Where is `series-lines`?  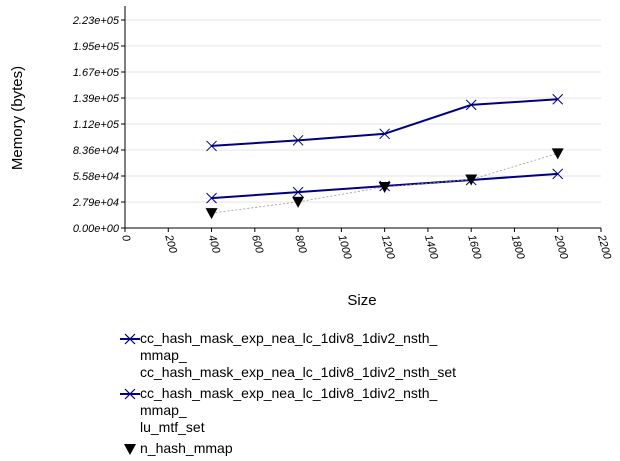
series-lines is located at coordinates (384, 156).